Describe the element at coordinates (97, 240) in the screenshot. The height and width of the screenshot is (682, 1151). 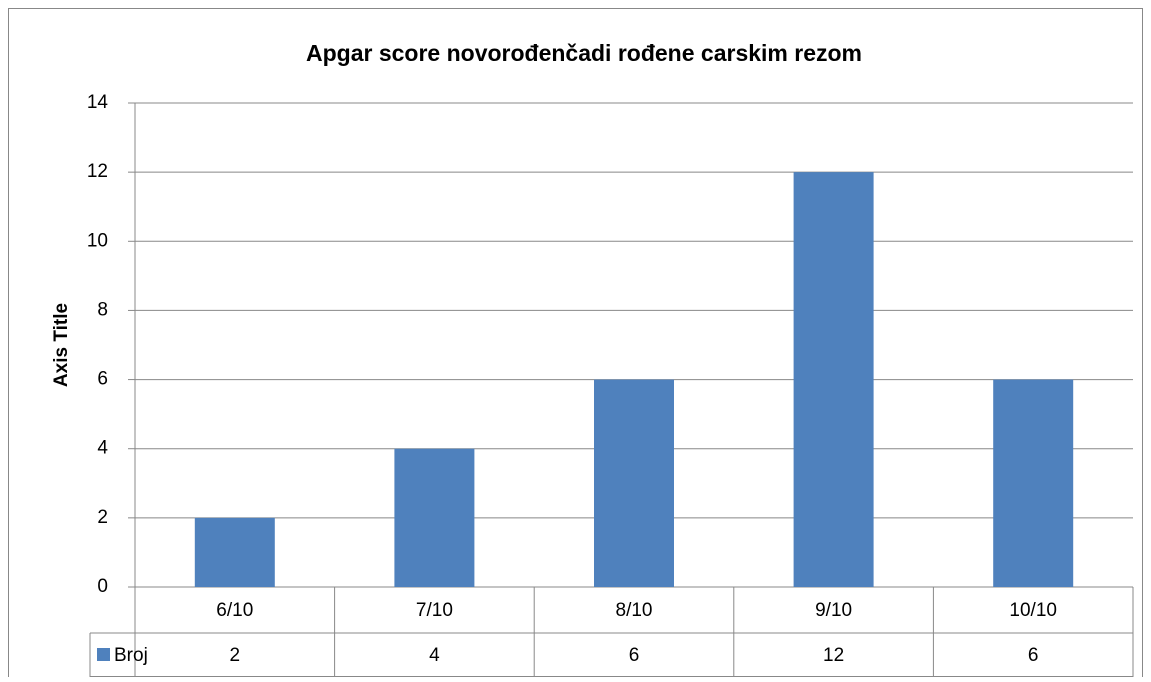
I see `y-tick-label: 10` at that location.